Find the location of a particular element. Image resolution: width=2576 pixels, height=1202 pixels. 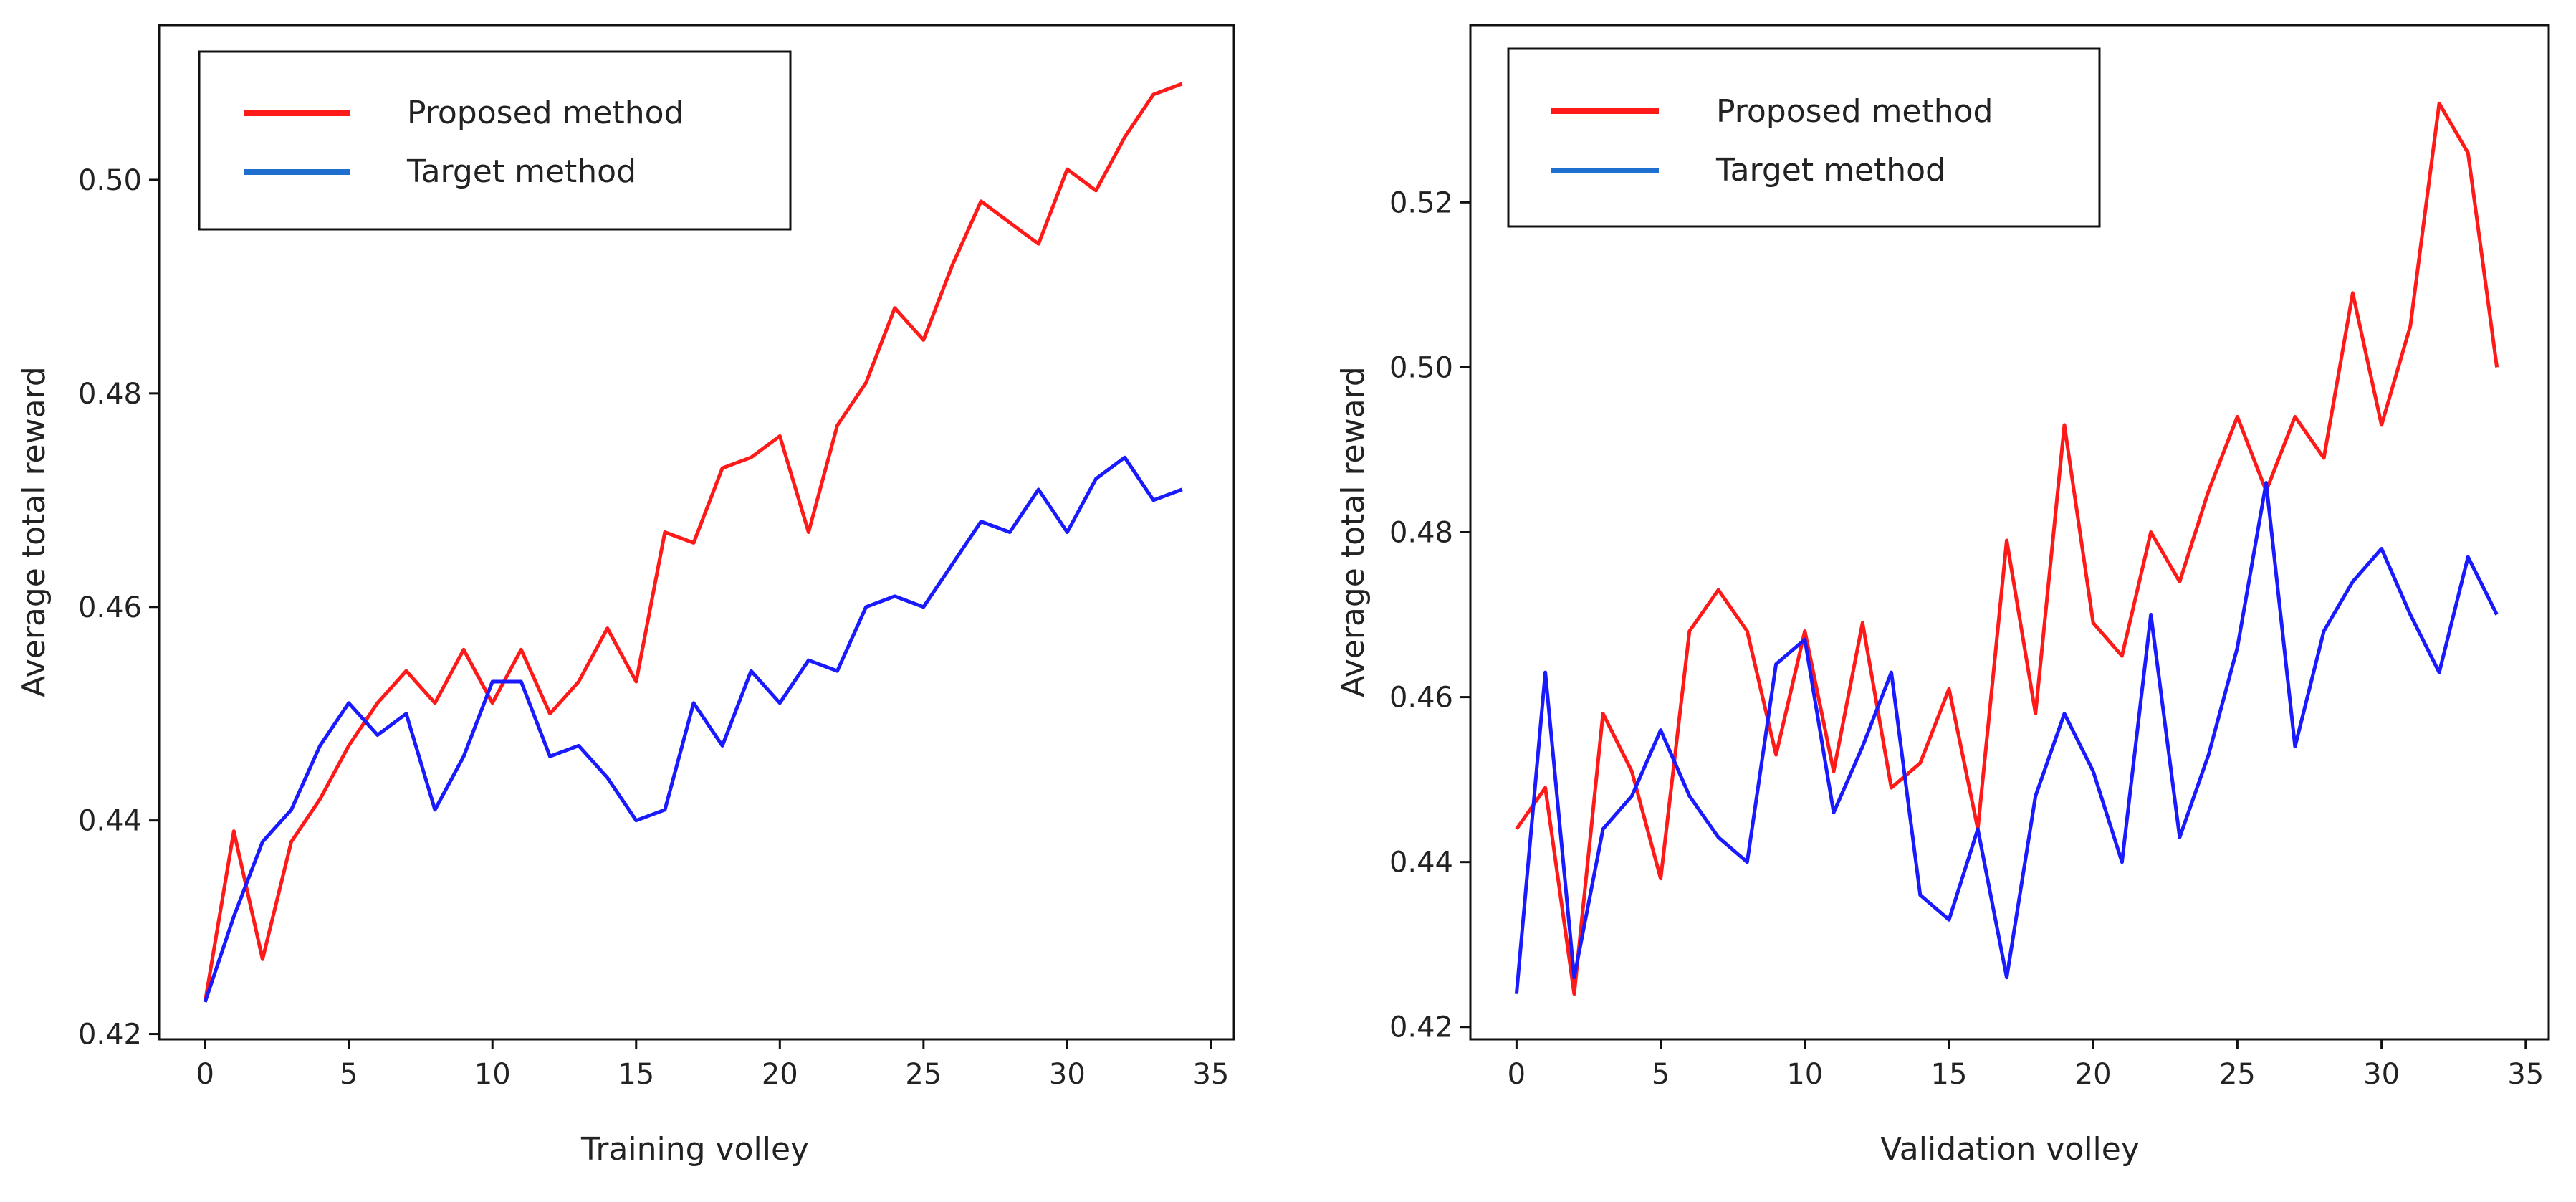

legend-training: Proposed method Target method is located at coordinates (495, 140).